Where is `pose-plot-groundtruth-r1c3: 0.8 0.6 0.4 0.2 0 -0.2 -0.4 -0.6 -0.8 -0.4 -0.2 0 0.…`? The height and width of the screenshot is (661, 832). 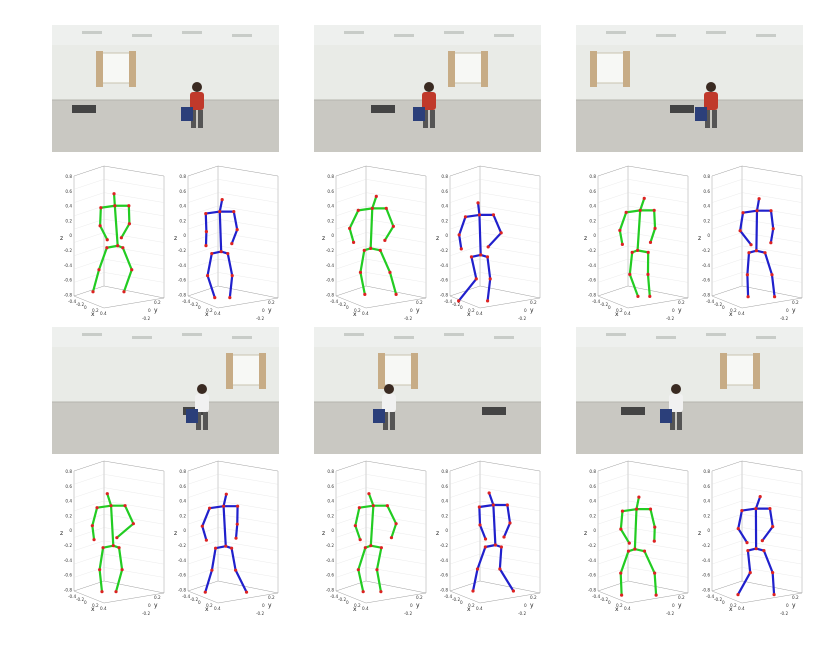 pose-plot-groundtruth-r1c3: 0.8 0.6 0.4 0.2 0 -0.2 -0.4 -0.6 -0.8 -0.4 -0.2 0 0.… is located at coordinates (749, 247).